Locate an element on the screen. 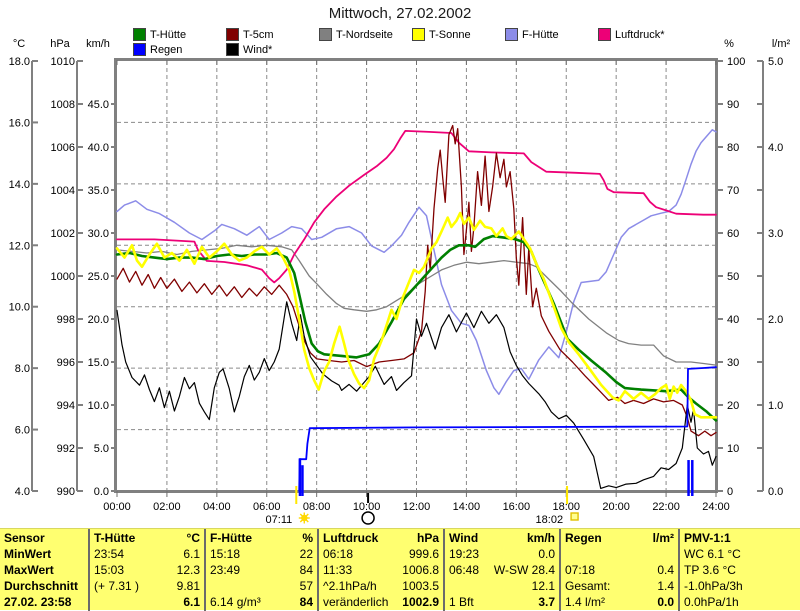 The width and height of the screenshot is (800, 611). axis-label-pct: 40 is located at coordinates (733, 320).